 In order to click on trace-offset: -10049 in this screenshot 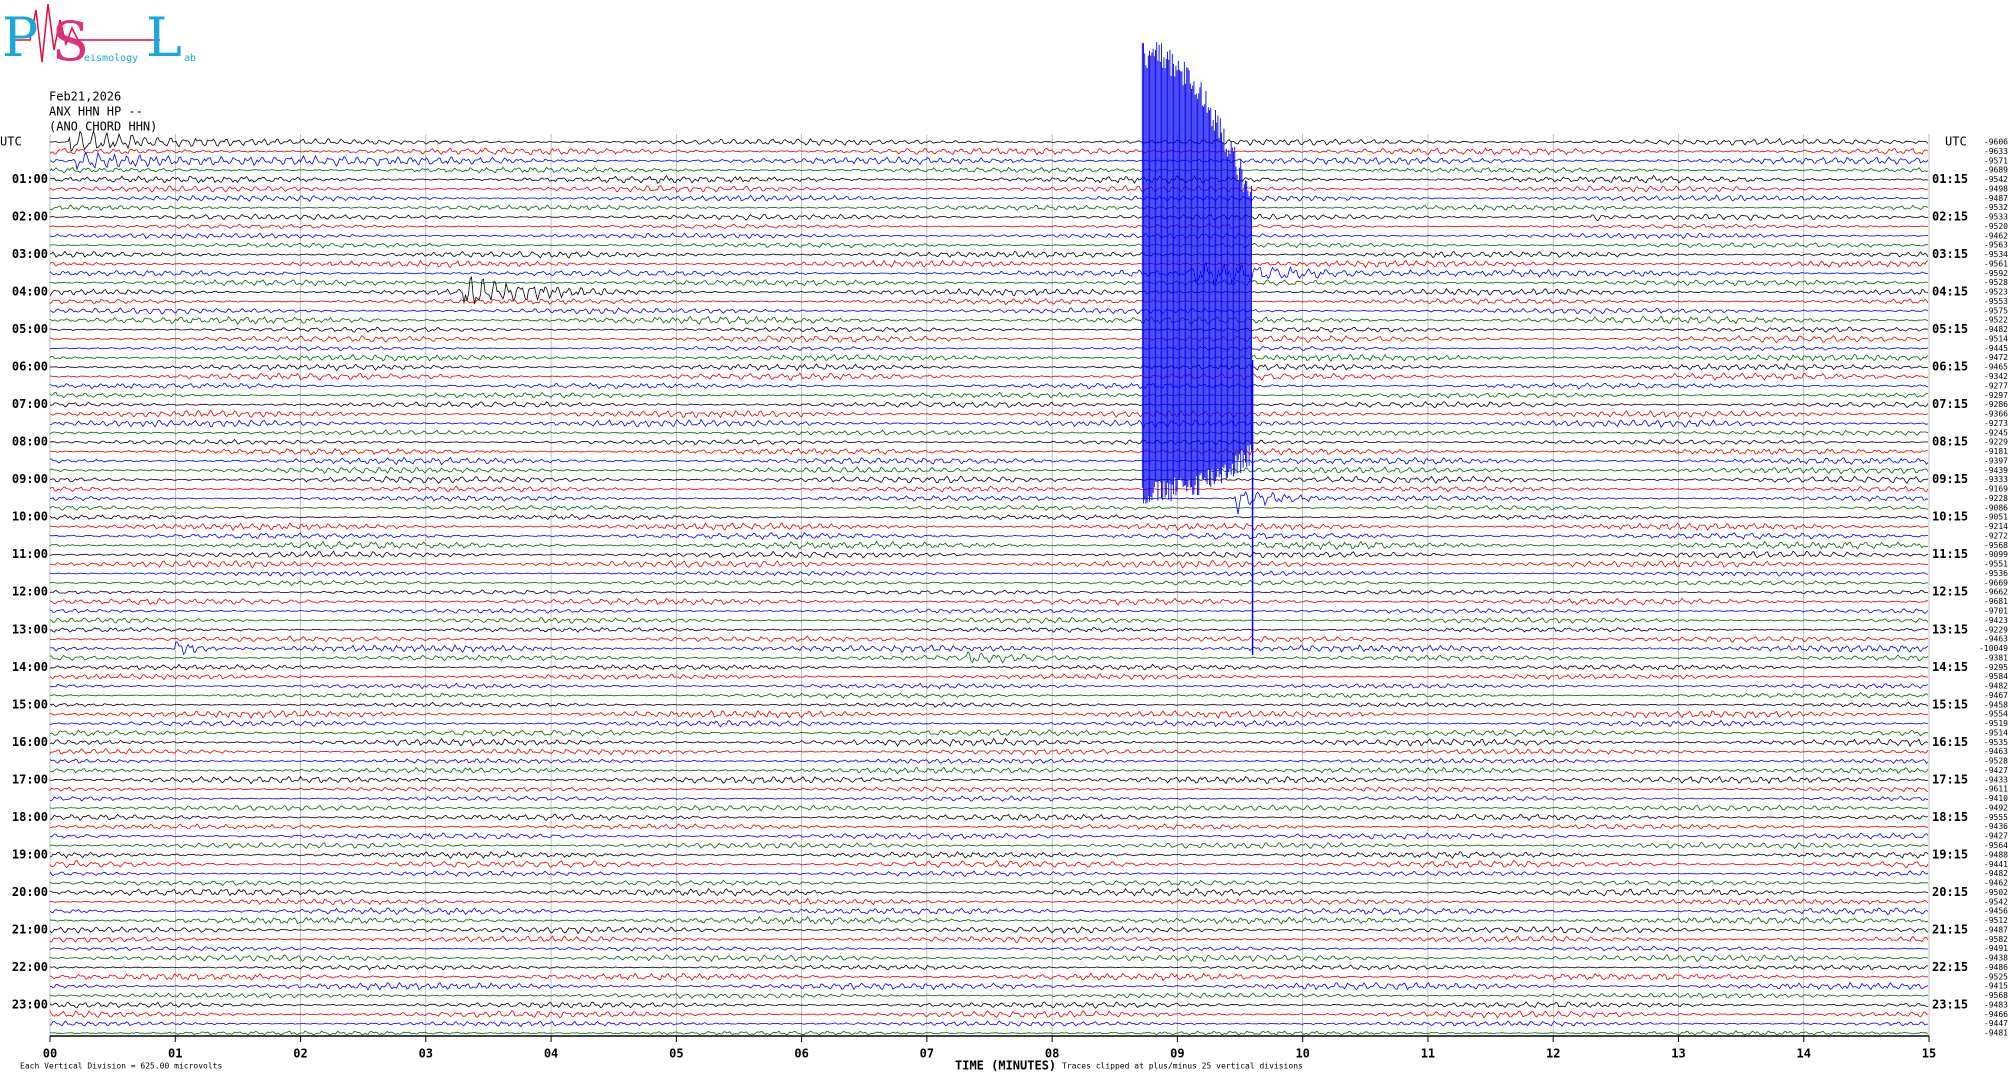, I will do `click(1993, 648)`.